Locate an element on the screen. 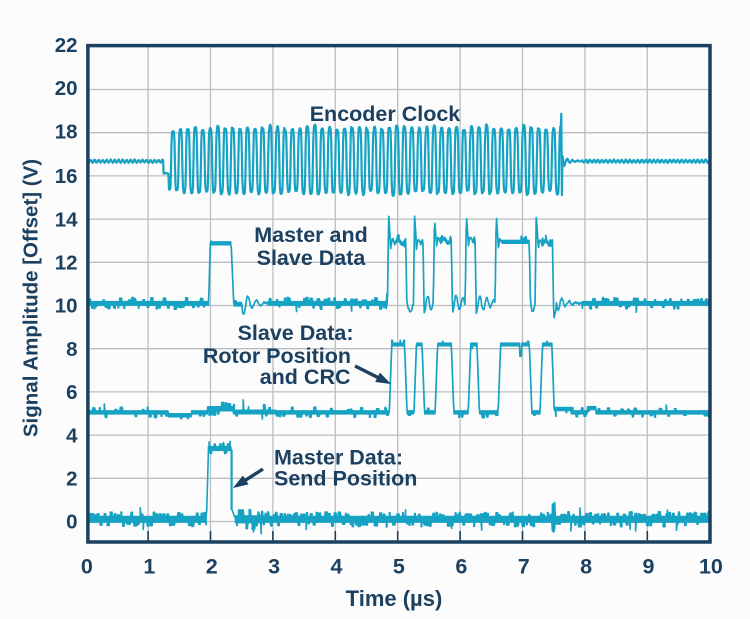 Image resolution: width=750 pixels, height=619 pixels. svg-text: 1 is located at coordinates (149, 567).